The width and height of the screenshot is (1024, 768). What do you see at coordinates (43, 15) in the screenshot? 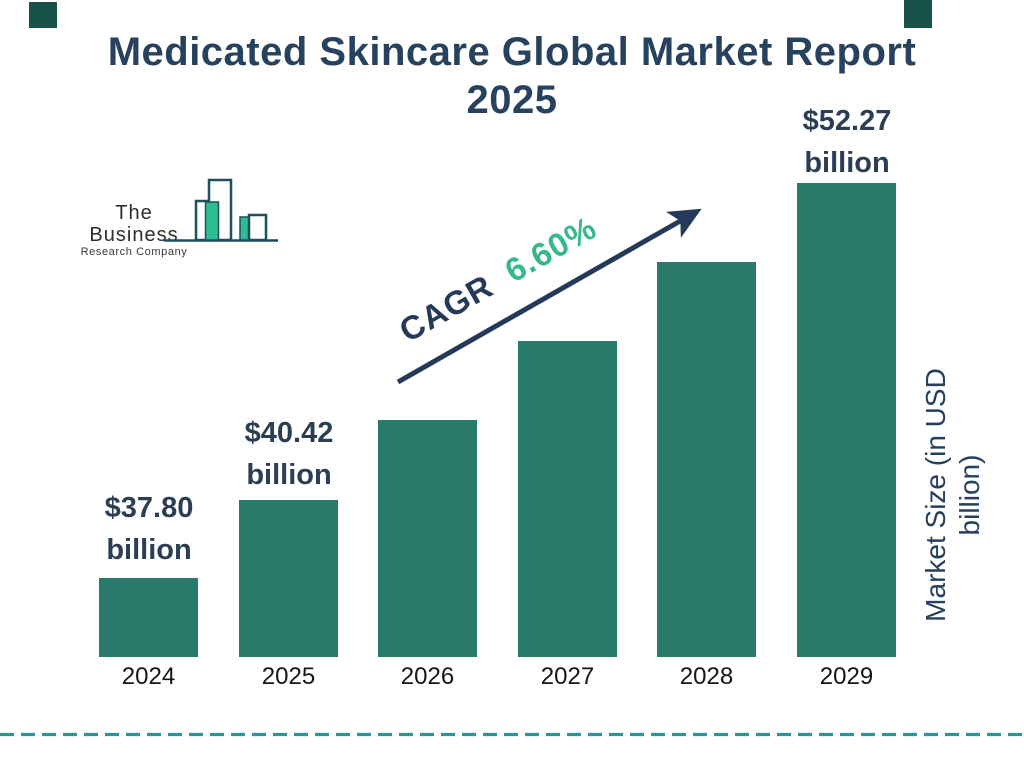
I see `corner-accent-left` at bounding box center [43, 15].